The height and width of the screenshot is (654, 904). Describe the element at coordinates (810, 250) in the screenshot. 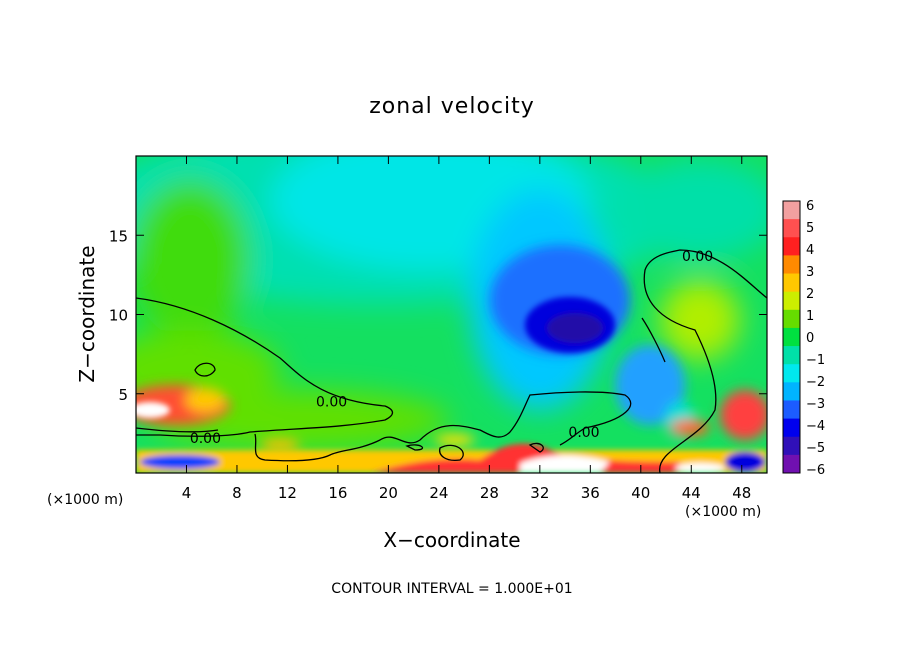

I see `colorbar-tick-label: 4` at that location.